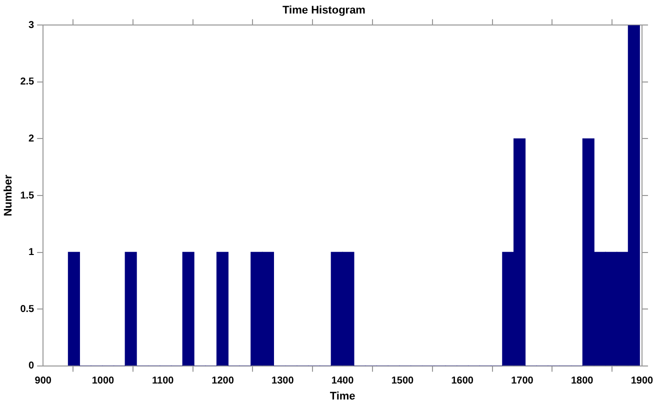  I want to click on y-tick-label: 0, so click(31, 366).